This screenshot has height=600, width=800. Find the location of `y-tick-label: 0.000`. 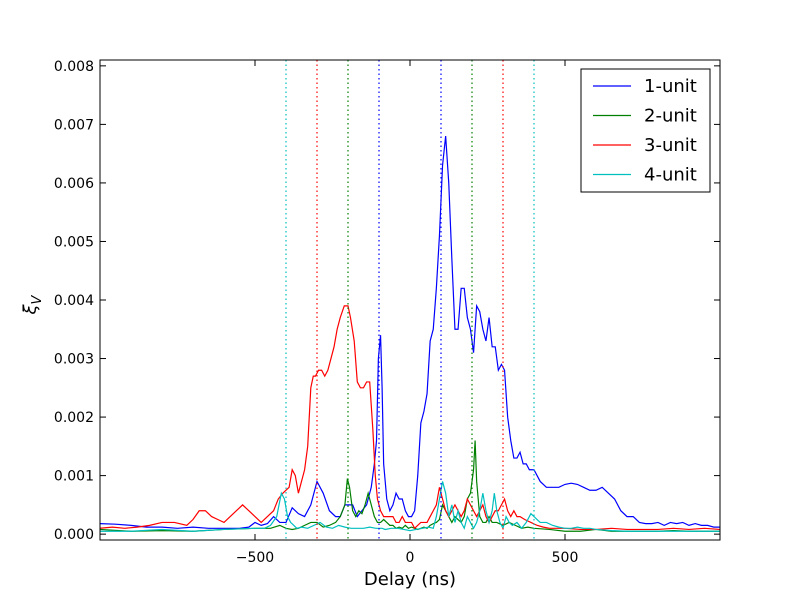

y-tick-label: 0.000 is located at coordinates (74, 535).